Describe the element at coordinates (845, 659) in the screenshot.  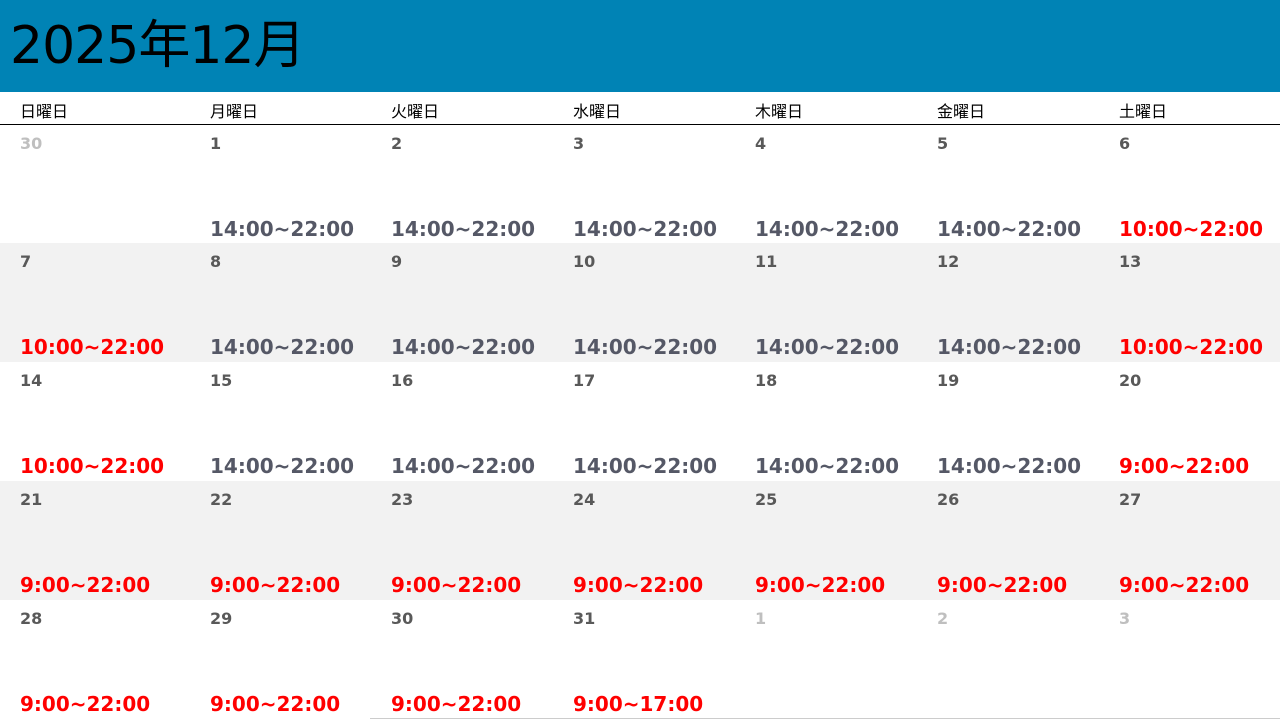
I see `day-cell: 1` at that location.